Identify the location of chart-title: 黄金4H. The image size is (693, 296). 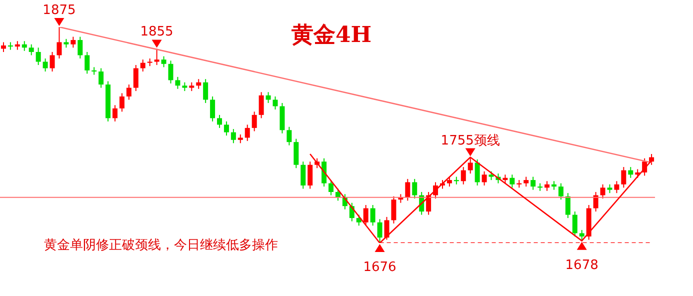
(331, 35).